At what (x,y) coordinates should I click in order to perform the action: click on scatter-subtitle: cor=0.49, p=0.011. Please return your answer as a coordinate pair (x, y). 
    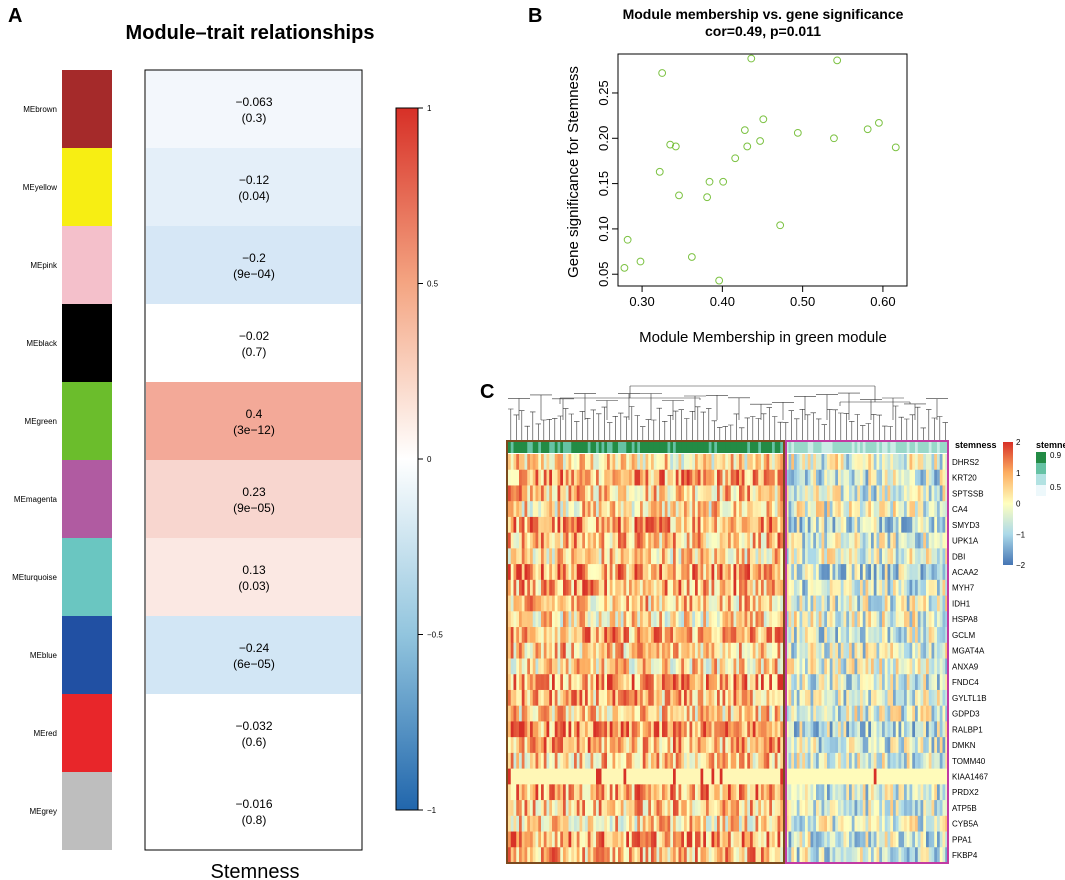
    Looking at the image, I should click on (763, 31).